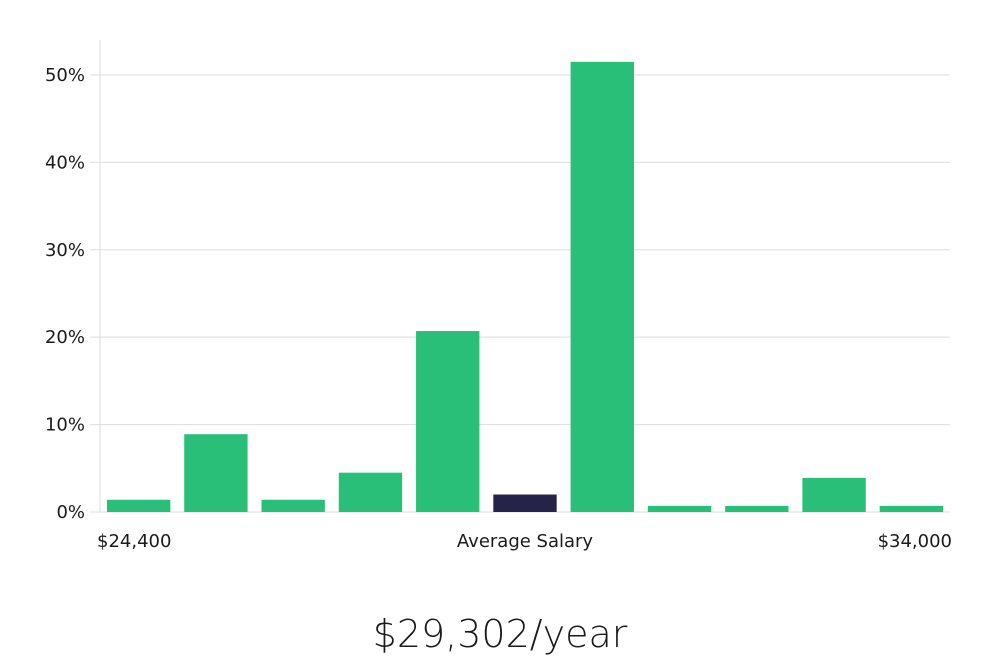  What do you see at coordinates (65, 337) in the screenshot?
I see `y-tick-label-20: 20%` at bounding box center [65, 337].